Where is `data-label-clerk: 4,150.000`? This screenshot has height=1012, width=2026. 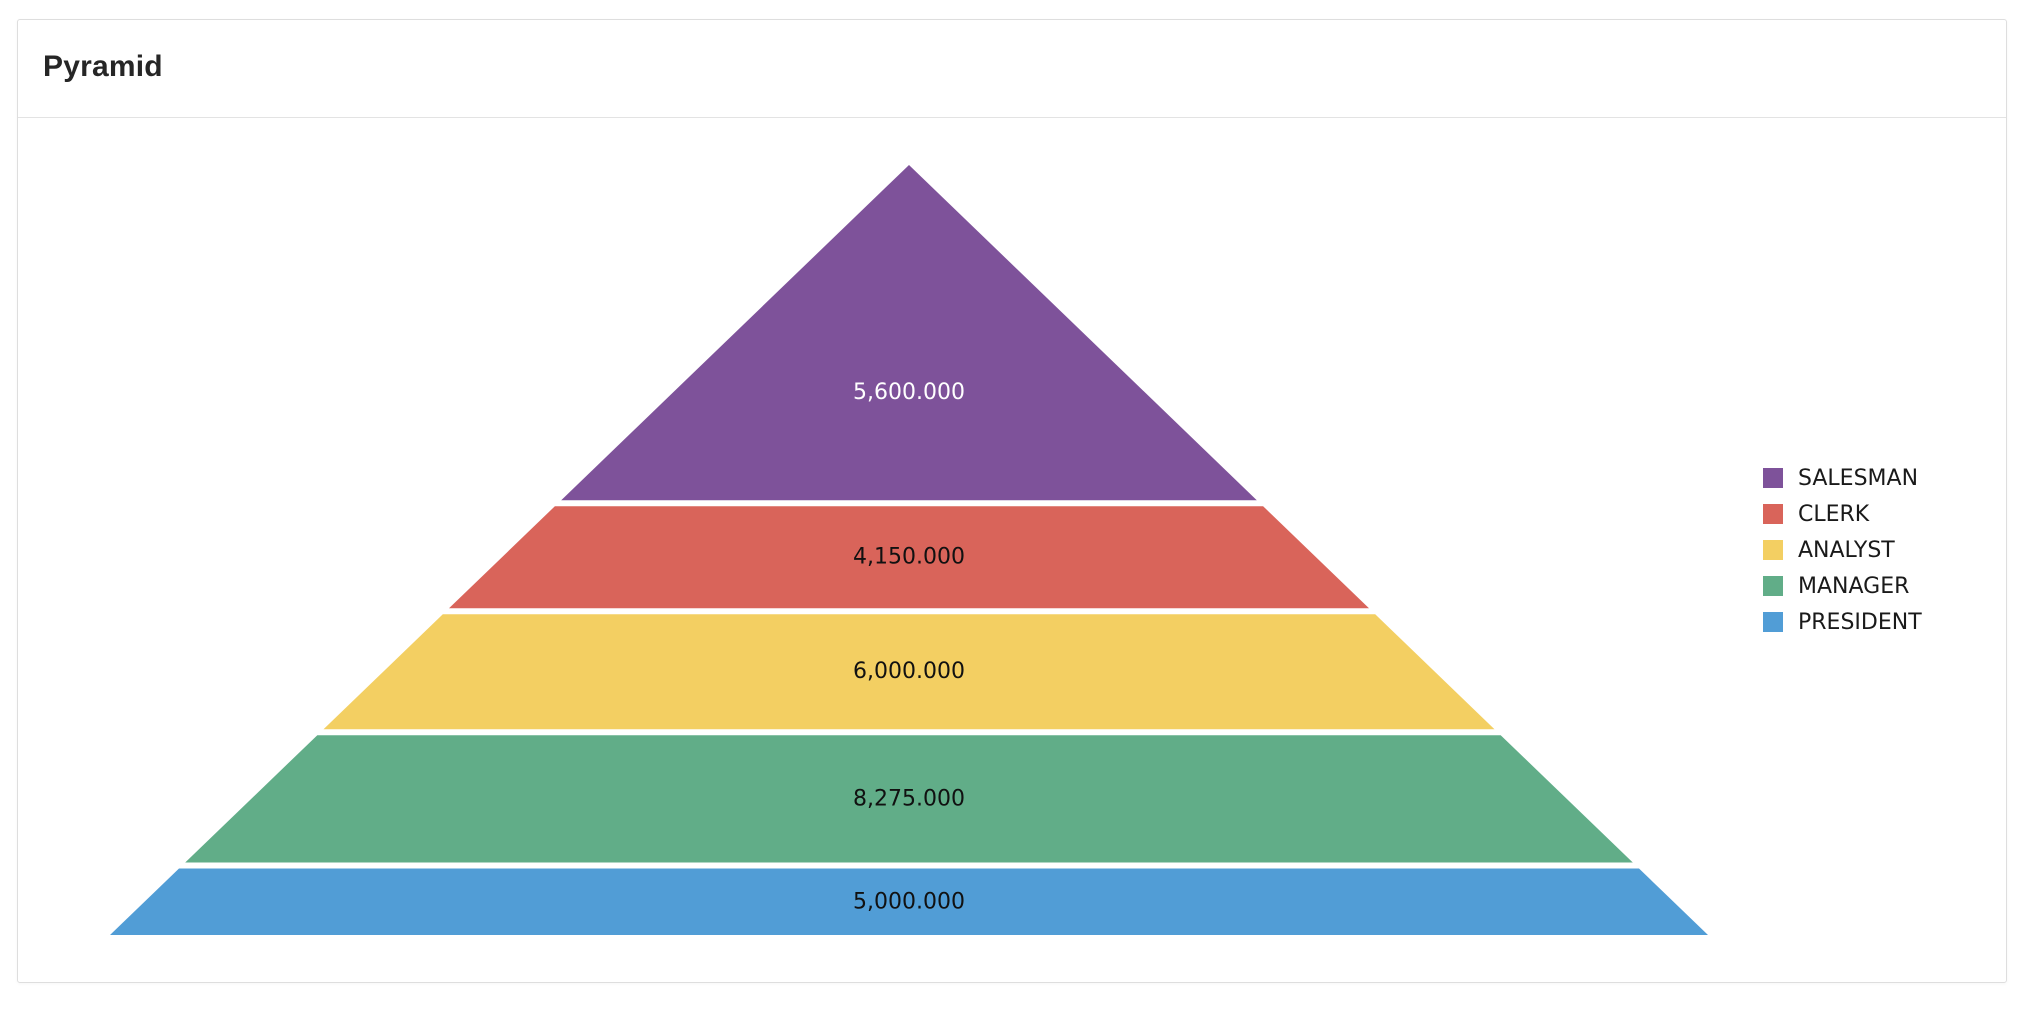 data-label-clerk: 4,150.000 is located at coordinates (909, 557).